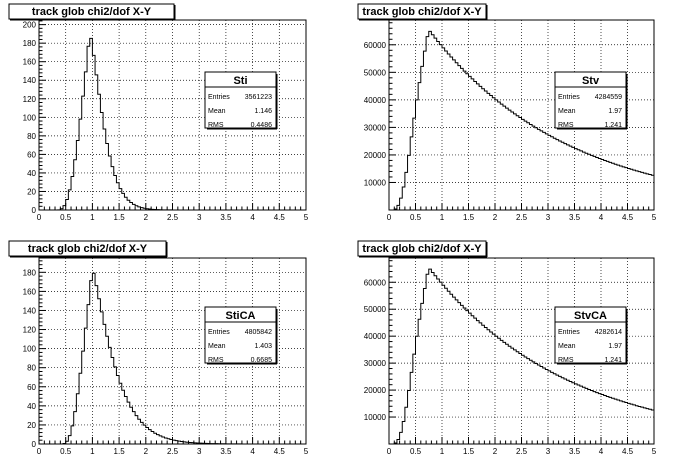 This screenshot has height=472, width=696. What do you see at coordinates (608, 97) in the screenshot?
I see `stats-entries-value: 4284559` at bounding box center [608, 97].